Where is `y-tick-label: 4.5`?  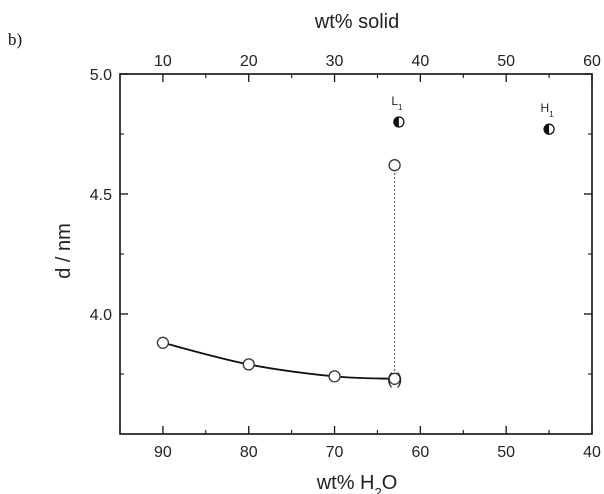
y-tick-label: 4.5 is located at coordinates (101, 195).